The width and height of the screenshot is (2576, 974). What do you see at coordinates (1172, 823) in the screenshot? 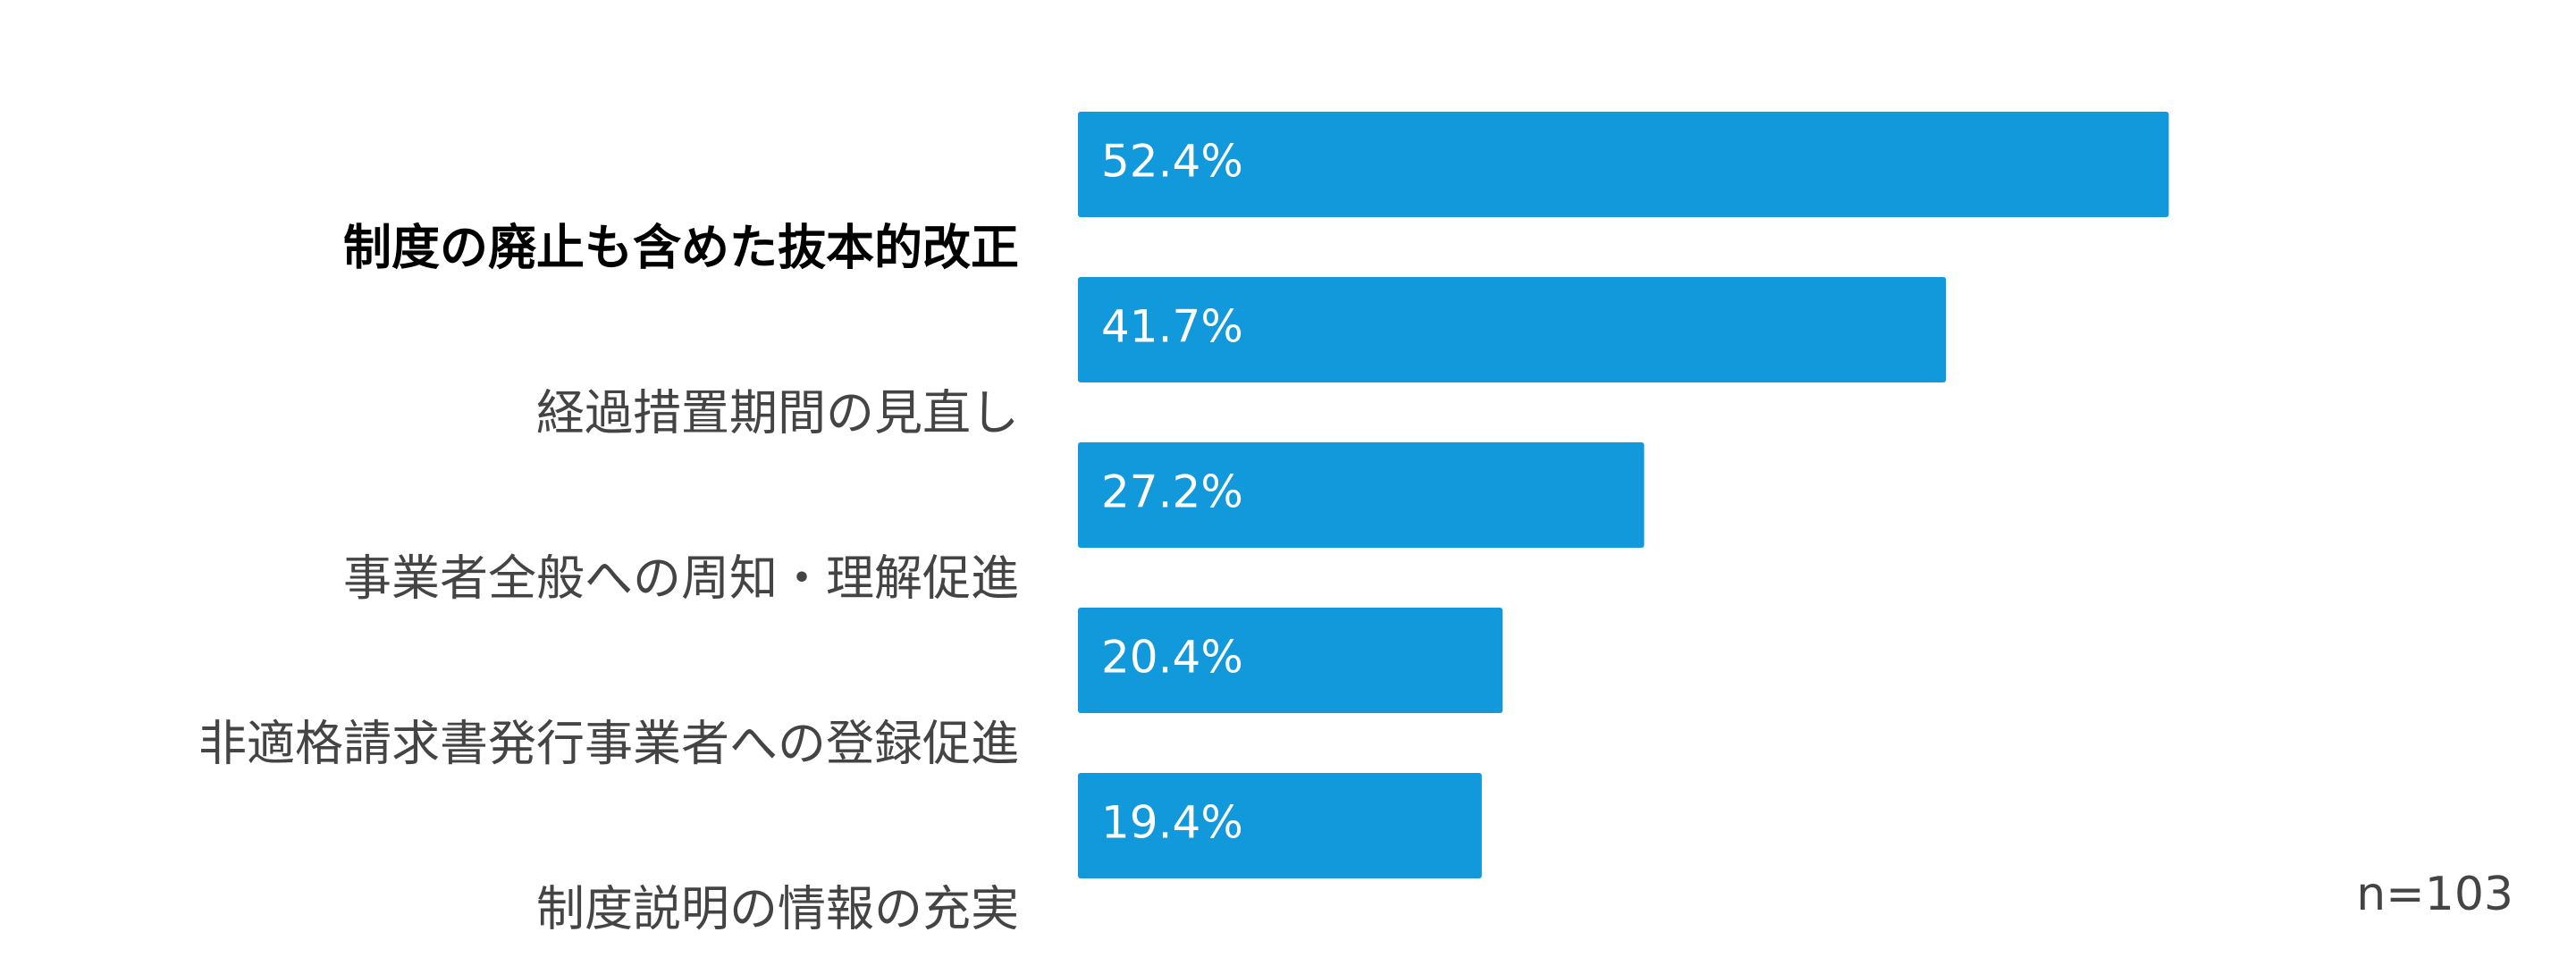
I see `value-label: 19.4%` at bounding box center [1172, 823].